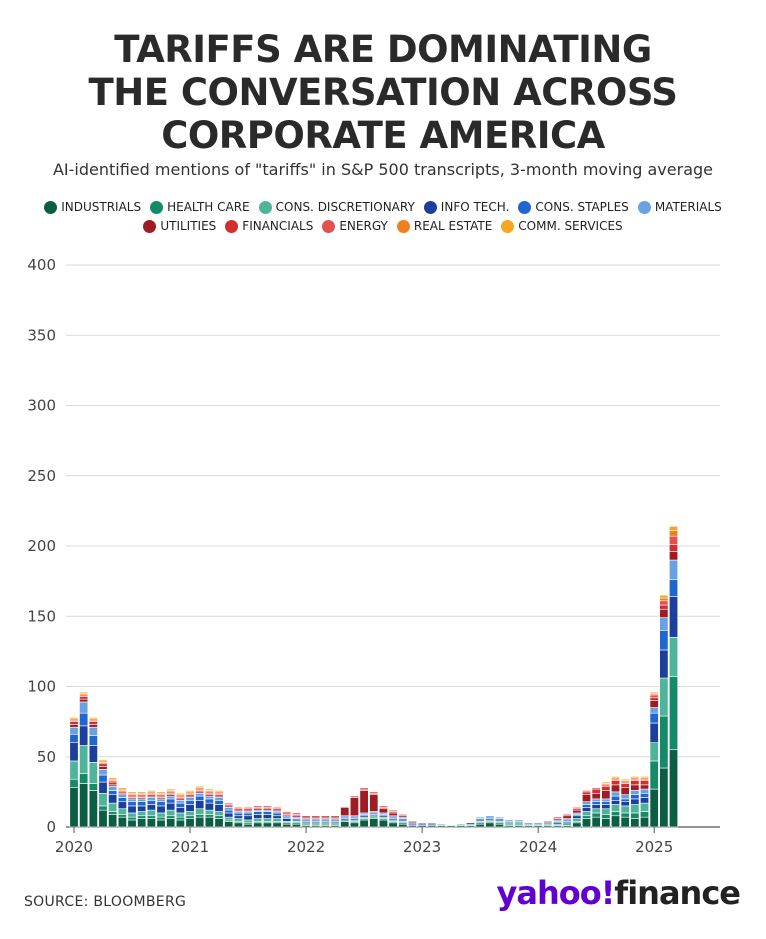  I want to click on legend-item-cons-staples: CONS. STAPLES, so click(573, 207).